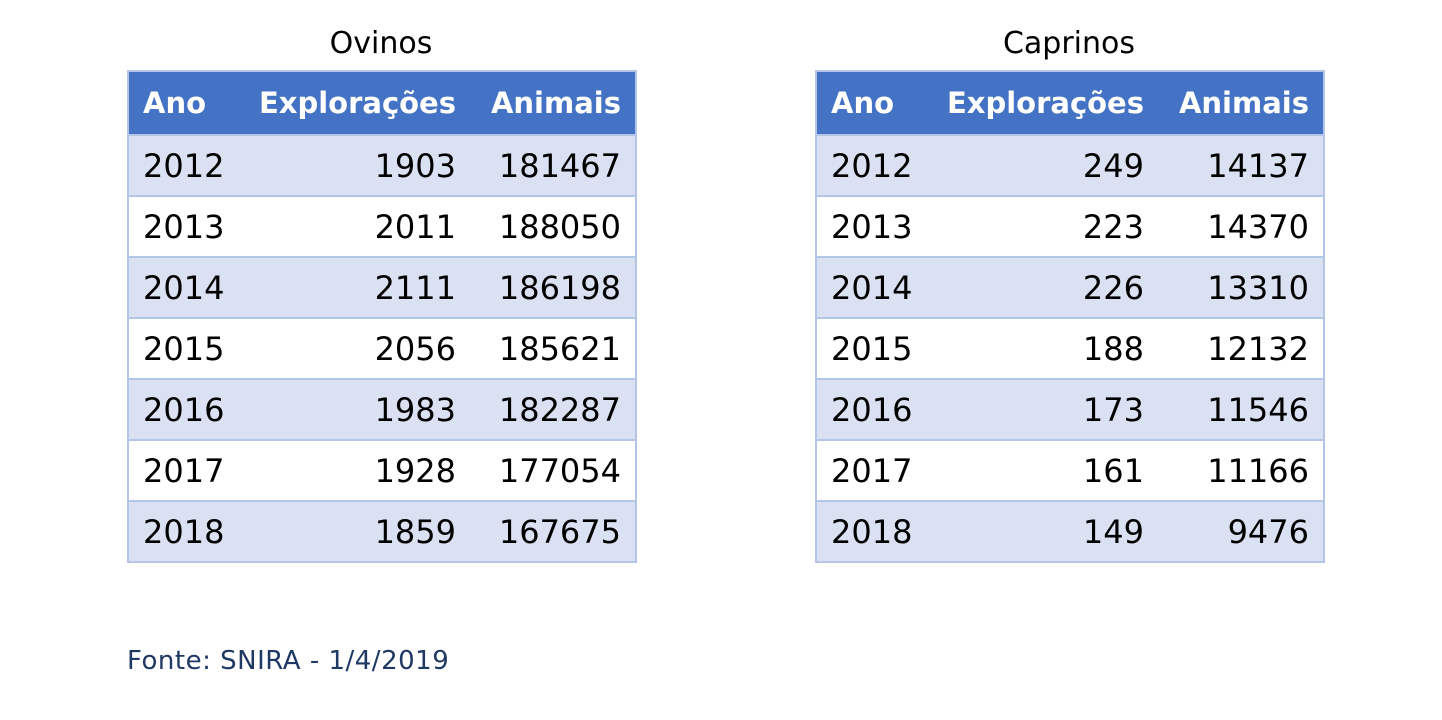  What do you see at coordinates (553, 348) in the screenshot?
I see `cell-animais: 185621` at bounding box center [553, 348].